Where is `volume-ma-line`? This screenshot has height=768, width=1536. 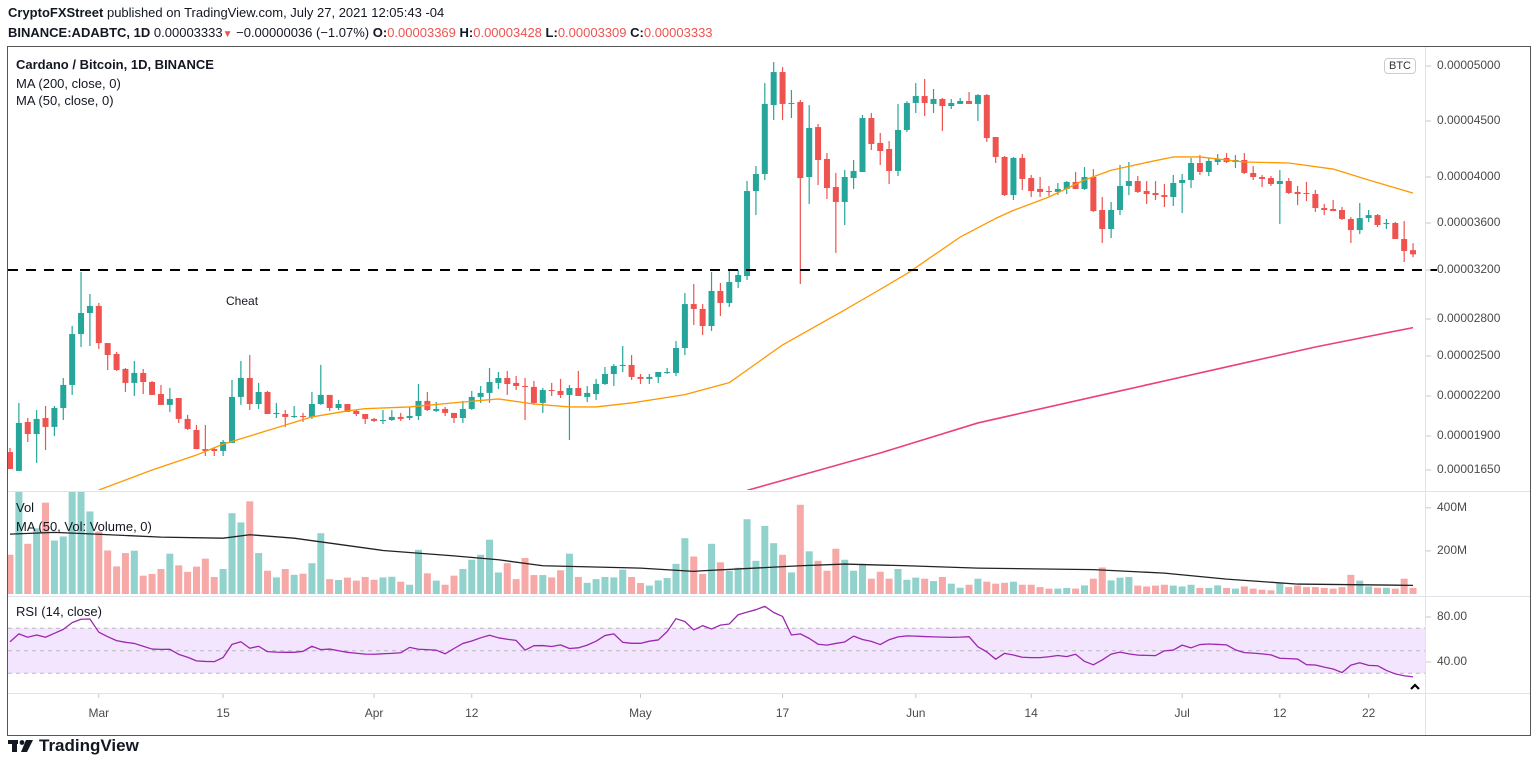 volume-ma-line is located at coordinates (711, 559).